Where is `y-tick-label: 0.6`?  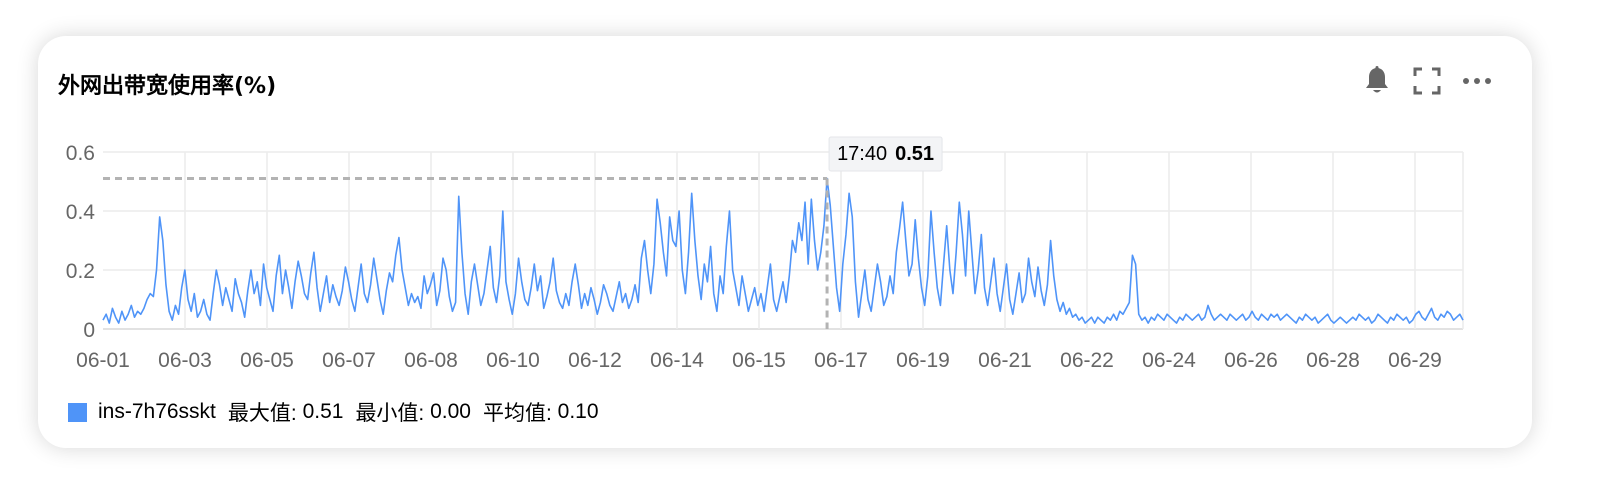
y-tick-label: 0.6 is located at coordinates (80, 153).